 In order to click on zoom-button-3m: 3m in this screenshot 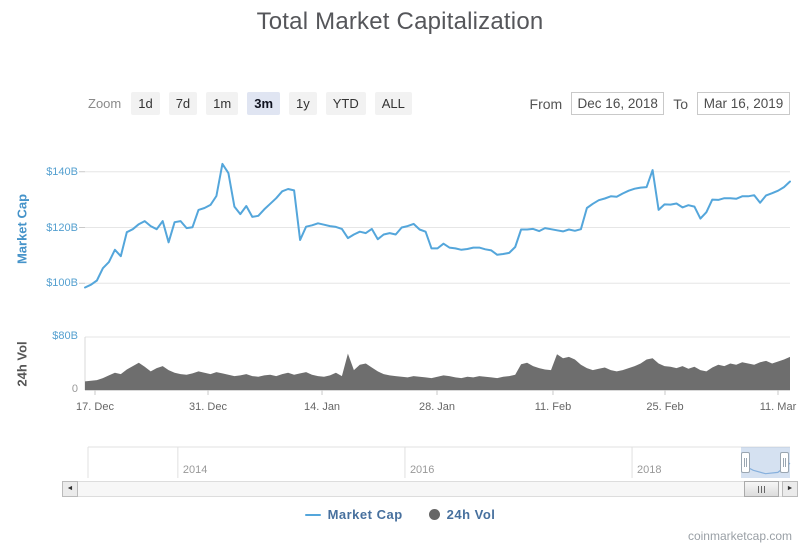, I will do `click(264, 103)`.